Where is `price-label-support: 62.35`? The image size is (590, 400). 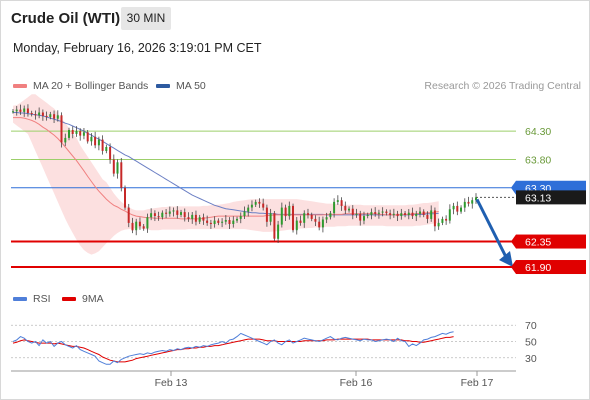
price-label-support: 62.35 is located at coordinates (548, 241).